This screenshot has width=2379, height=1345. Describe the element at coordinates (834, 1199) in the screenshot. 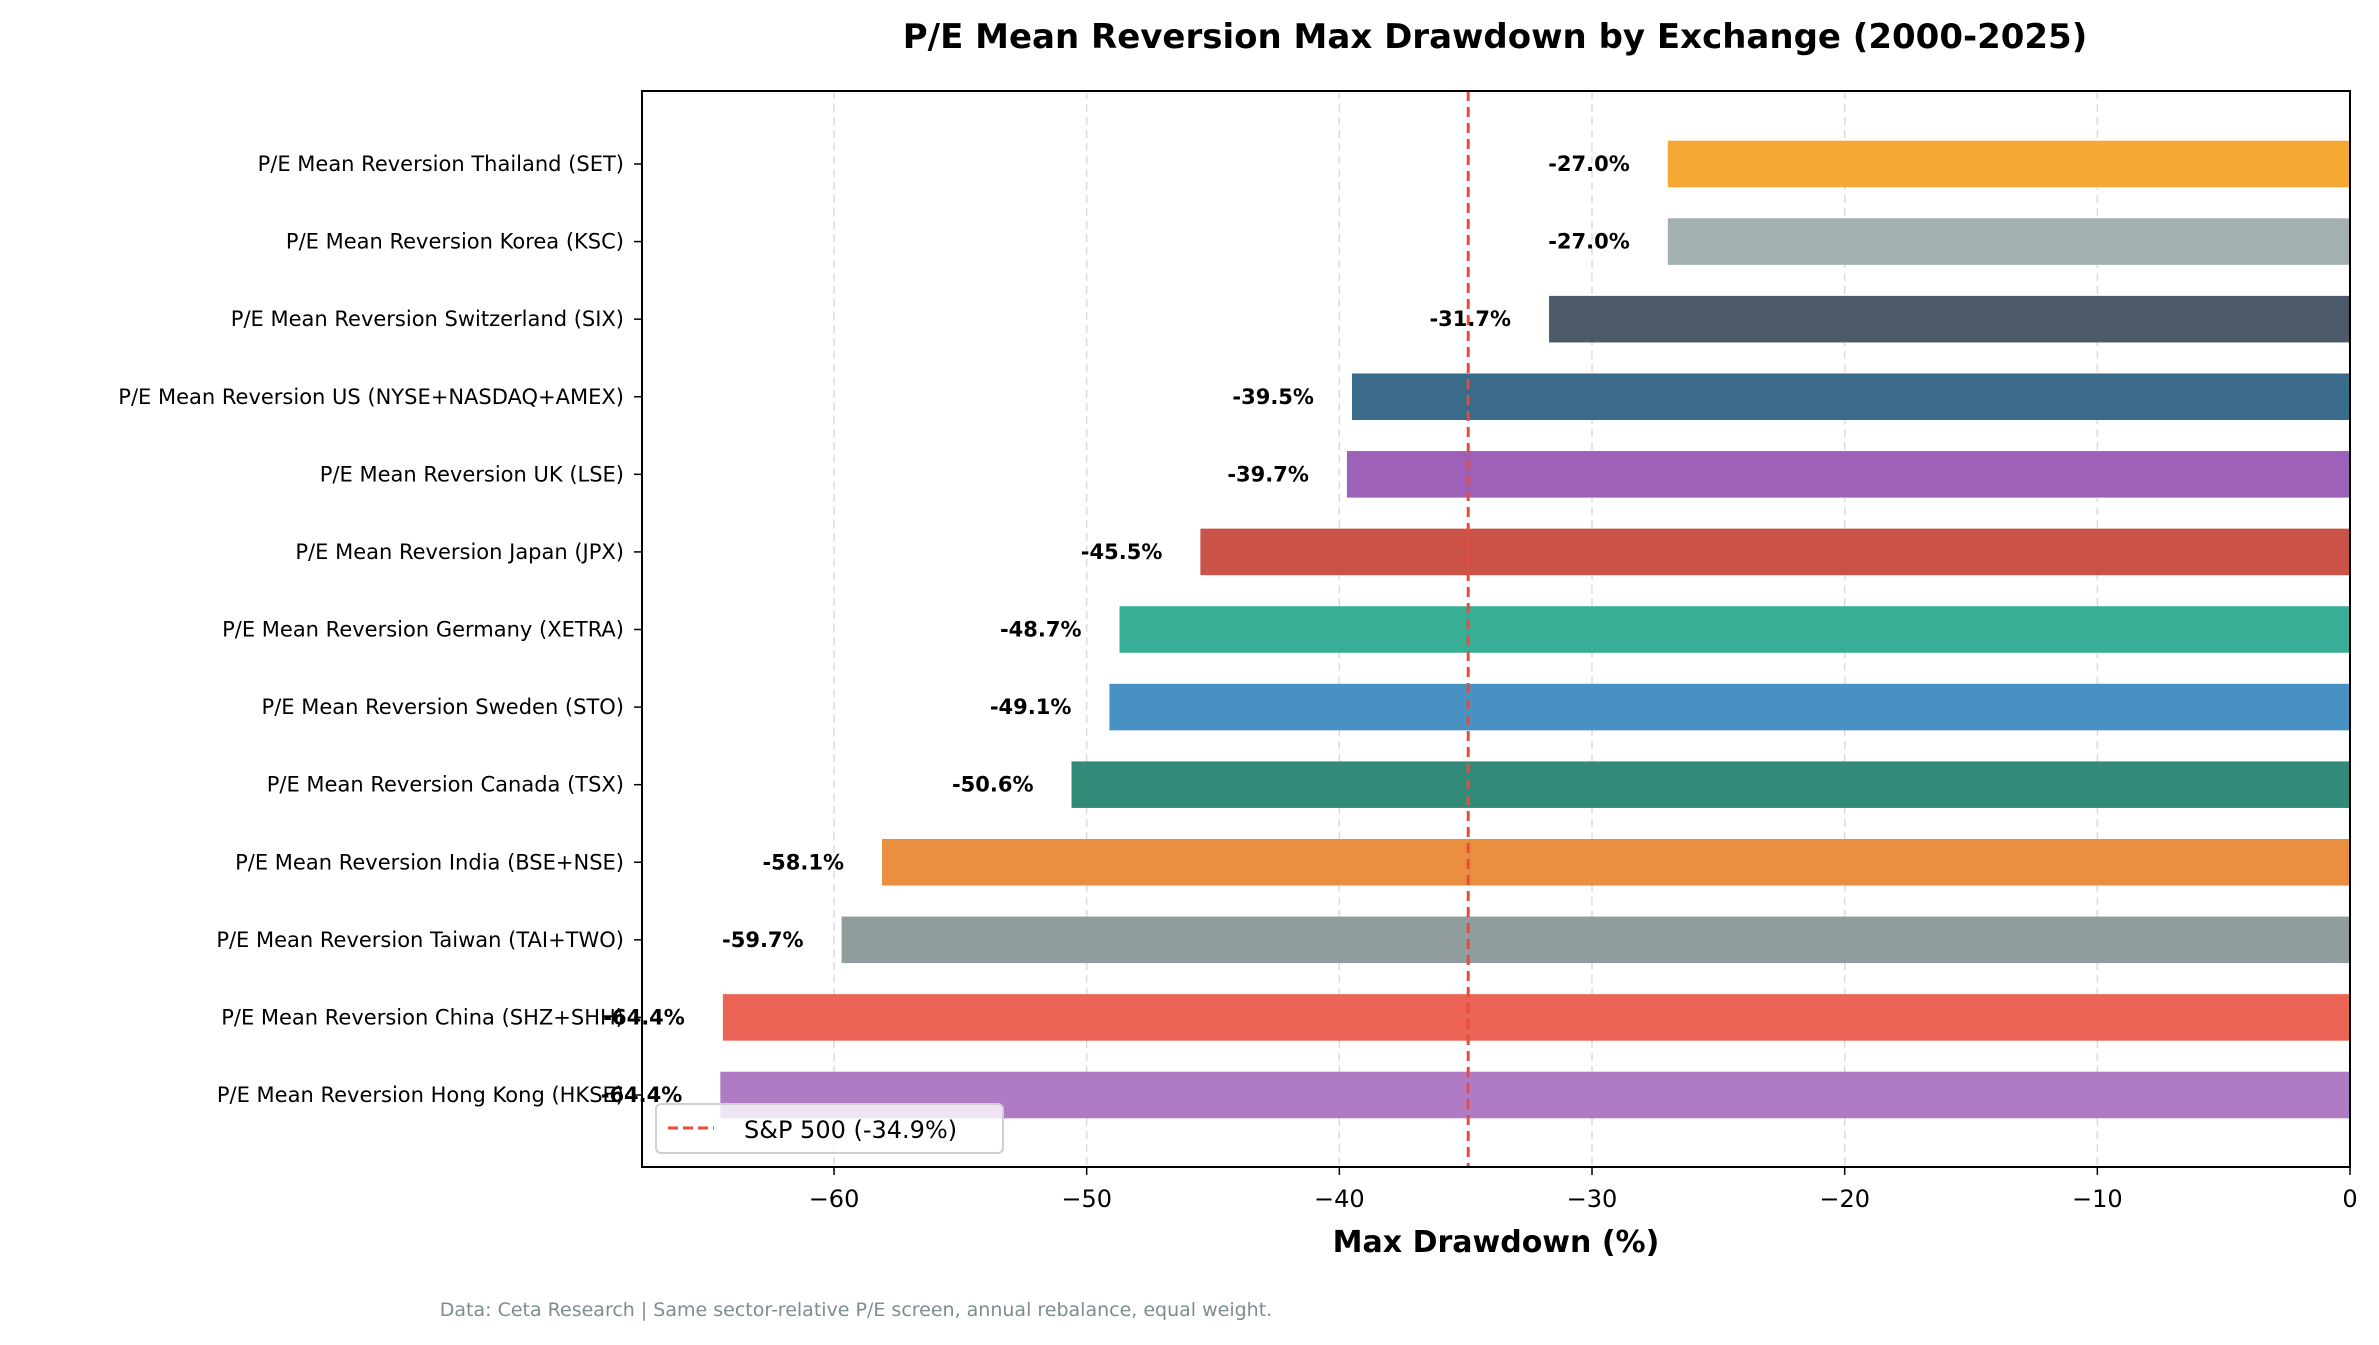

I see `x-tick-label: −60` at that location.